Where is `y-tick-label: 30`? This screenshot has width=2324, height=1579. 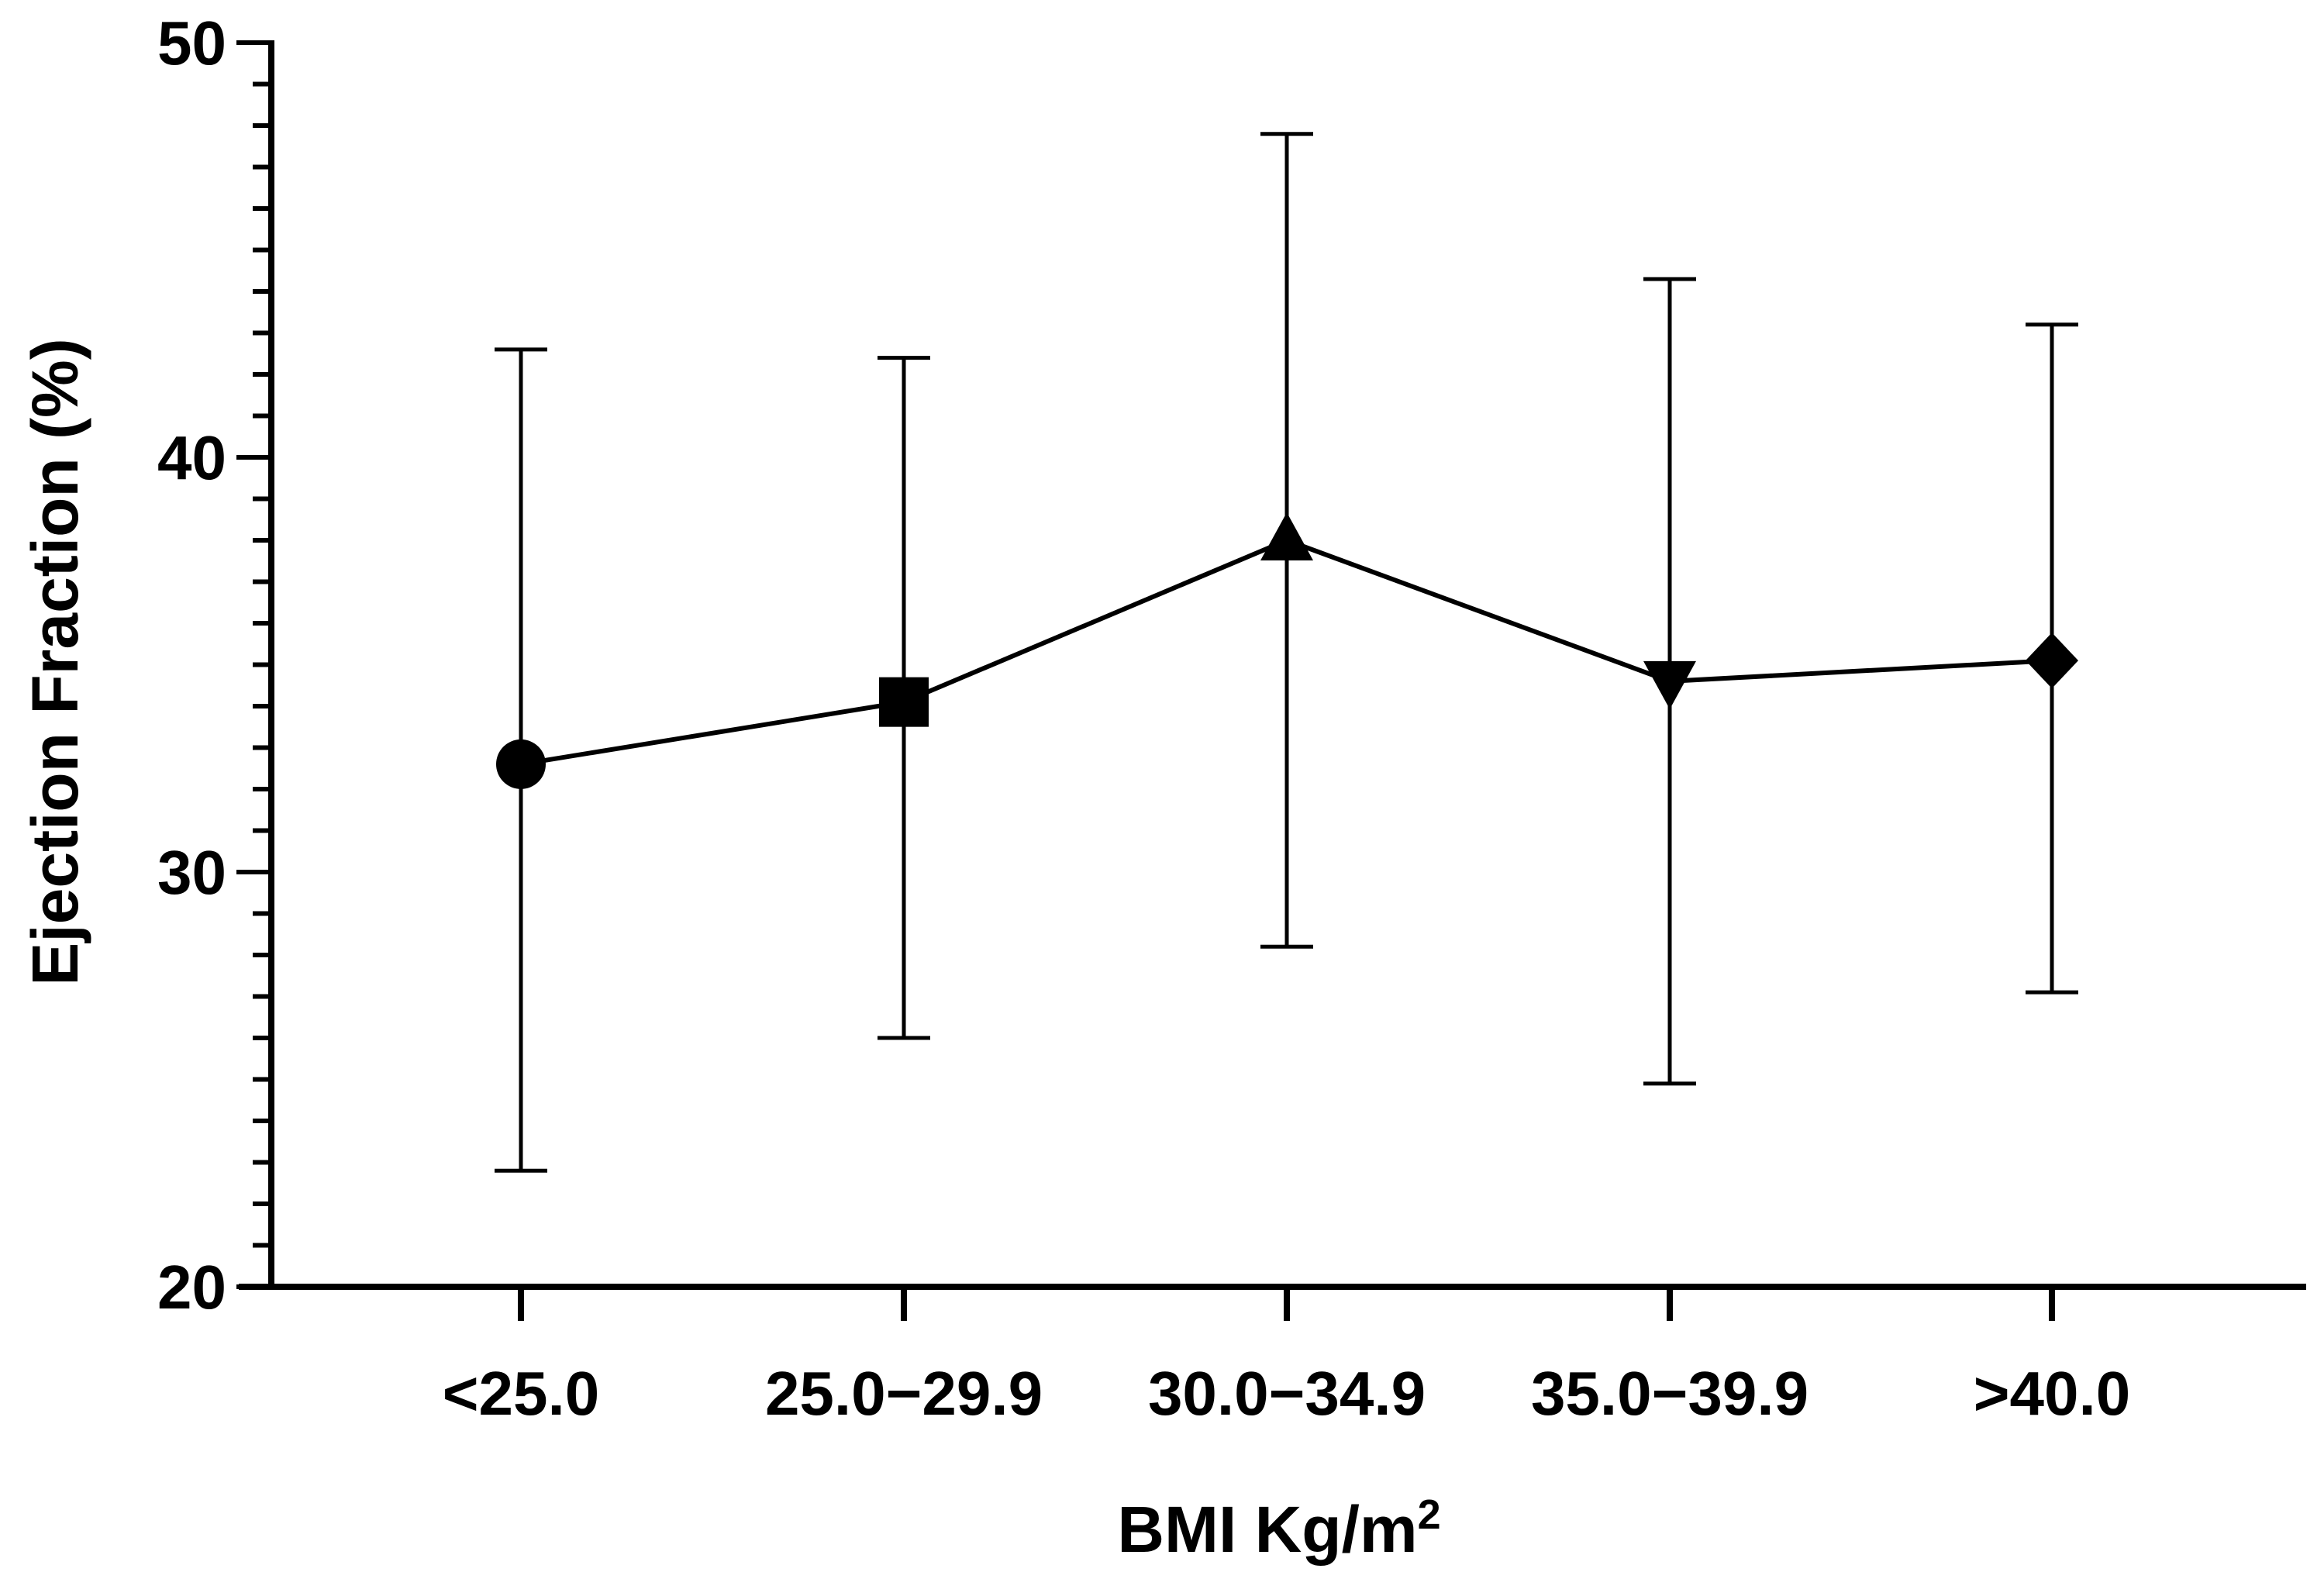
y-tick-label: 30 is located at coordinates (191, 873).